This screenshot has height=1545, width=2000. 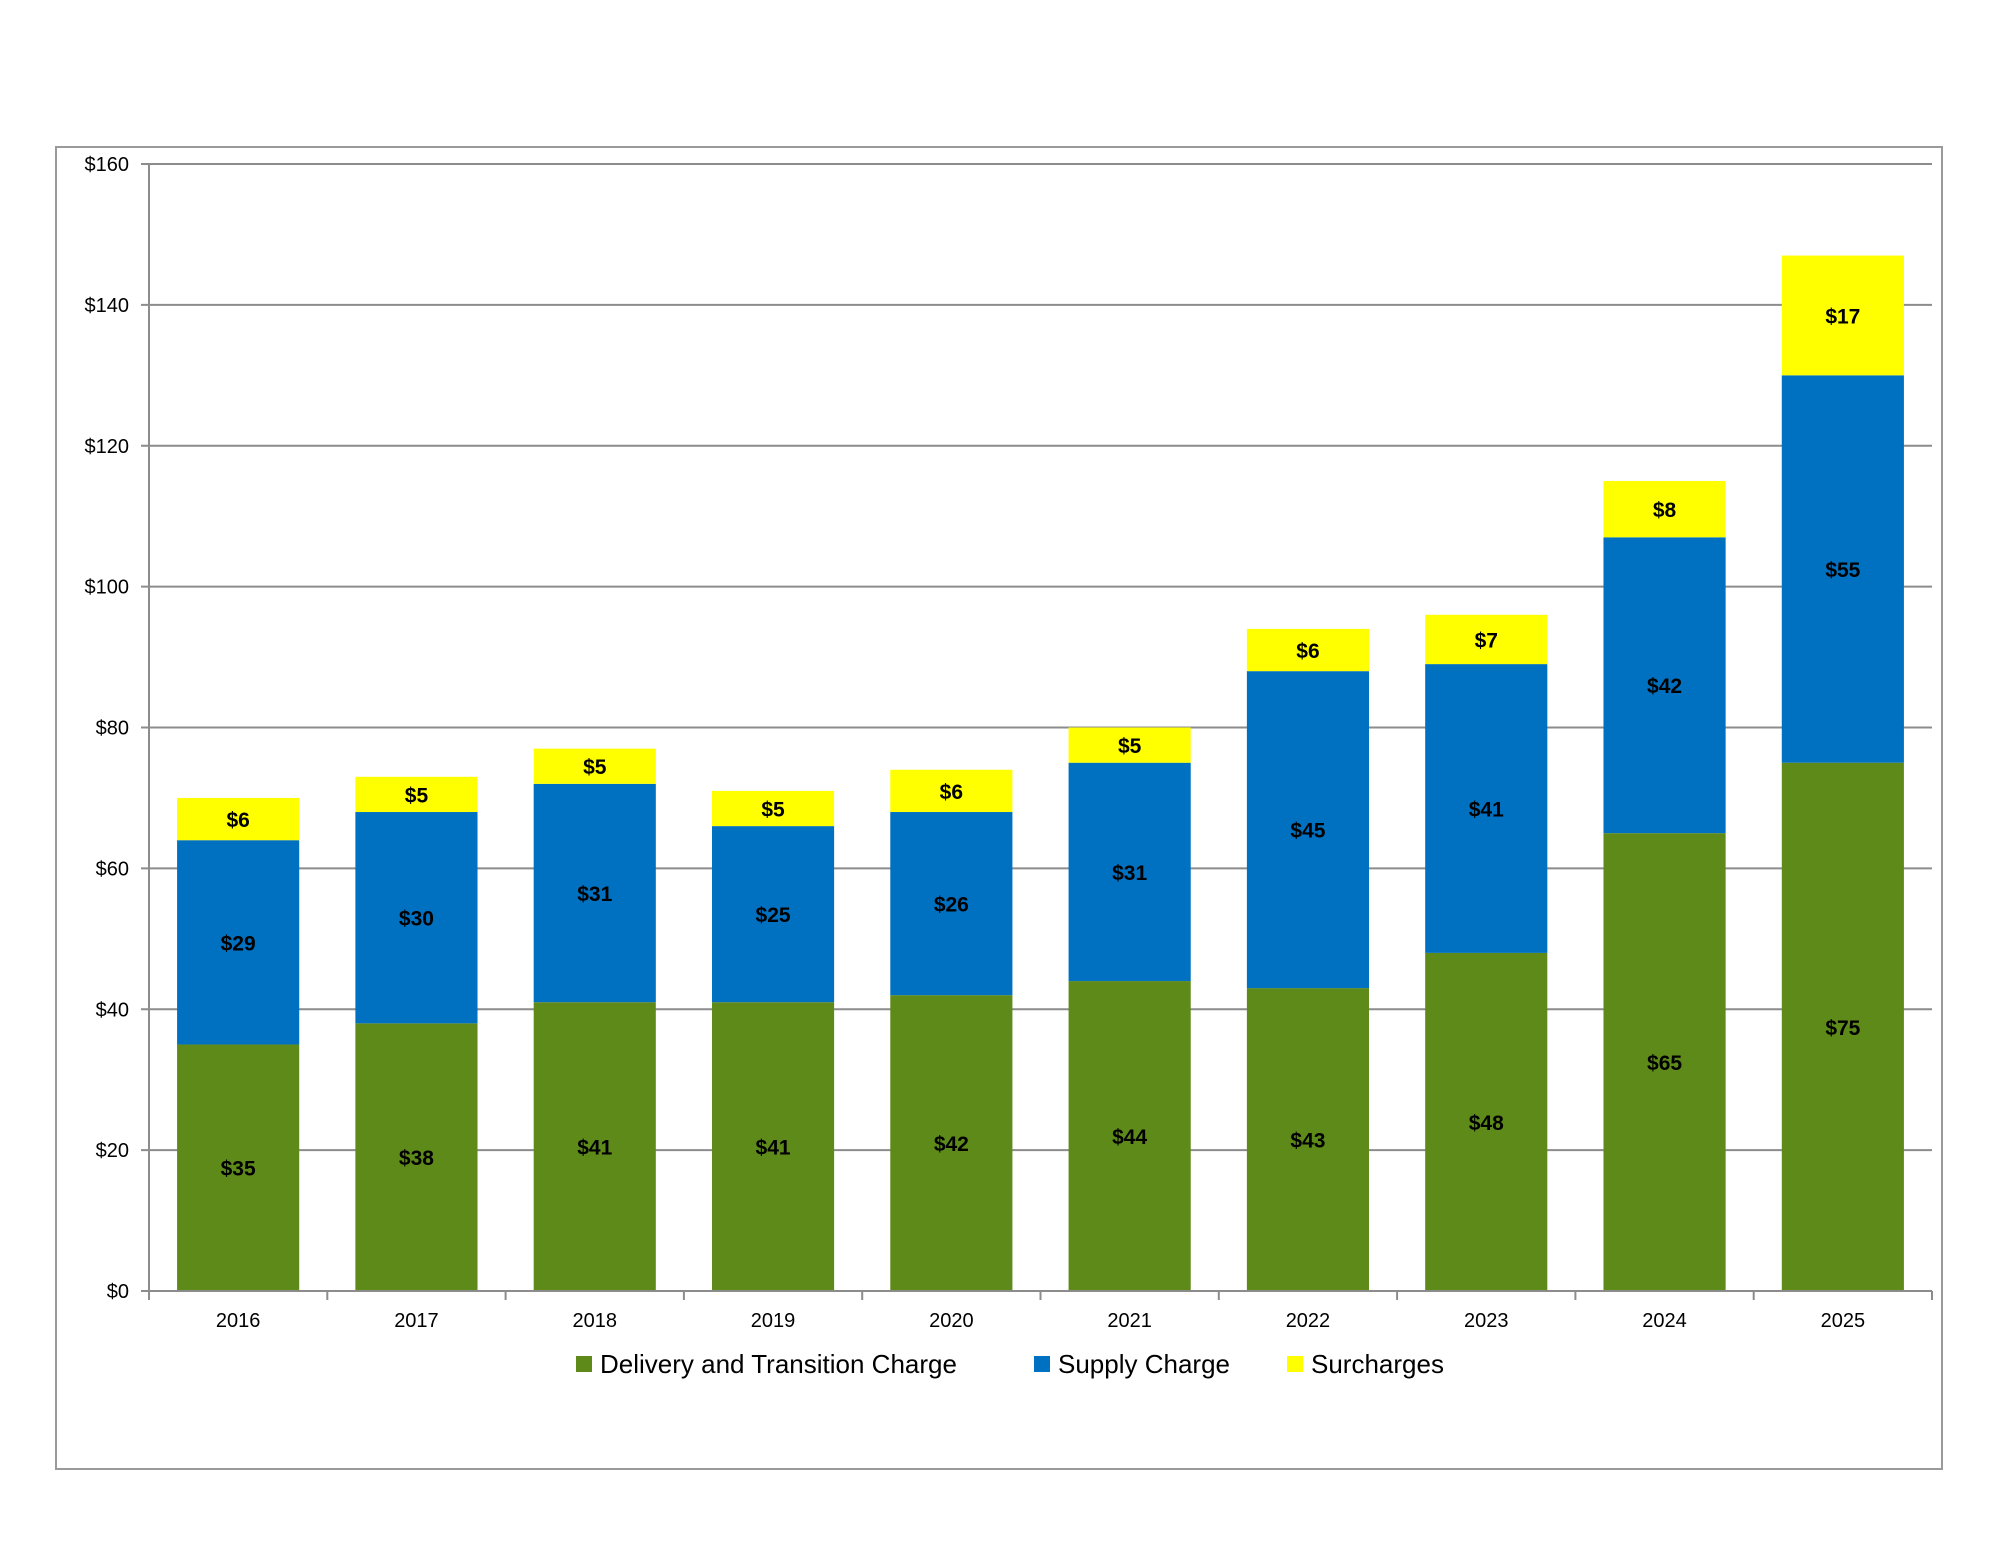 I want to click on x-tick-label: 2022, so click(x=1308, y=1321).